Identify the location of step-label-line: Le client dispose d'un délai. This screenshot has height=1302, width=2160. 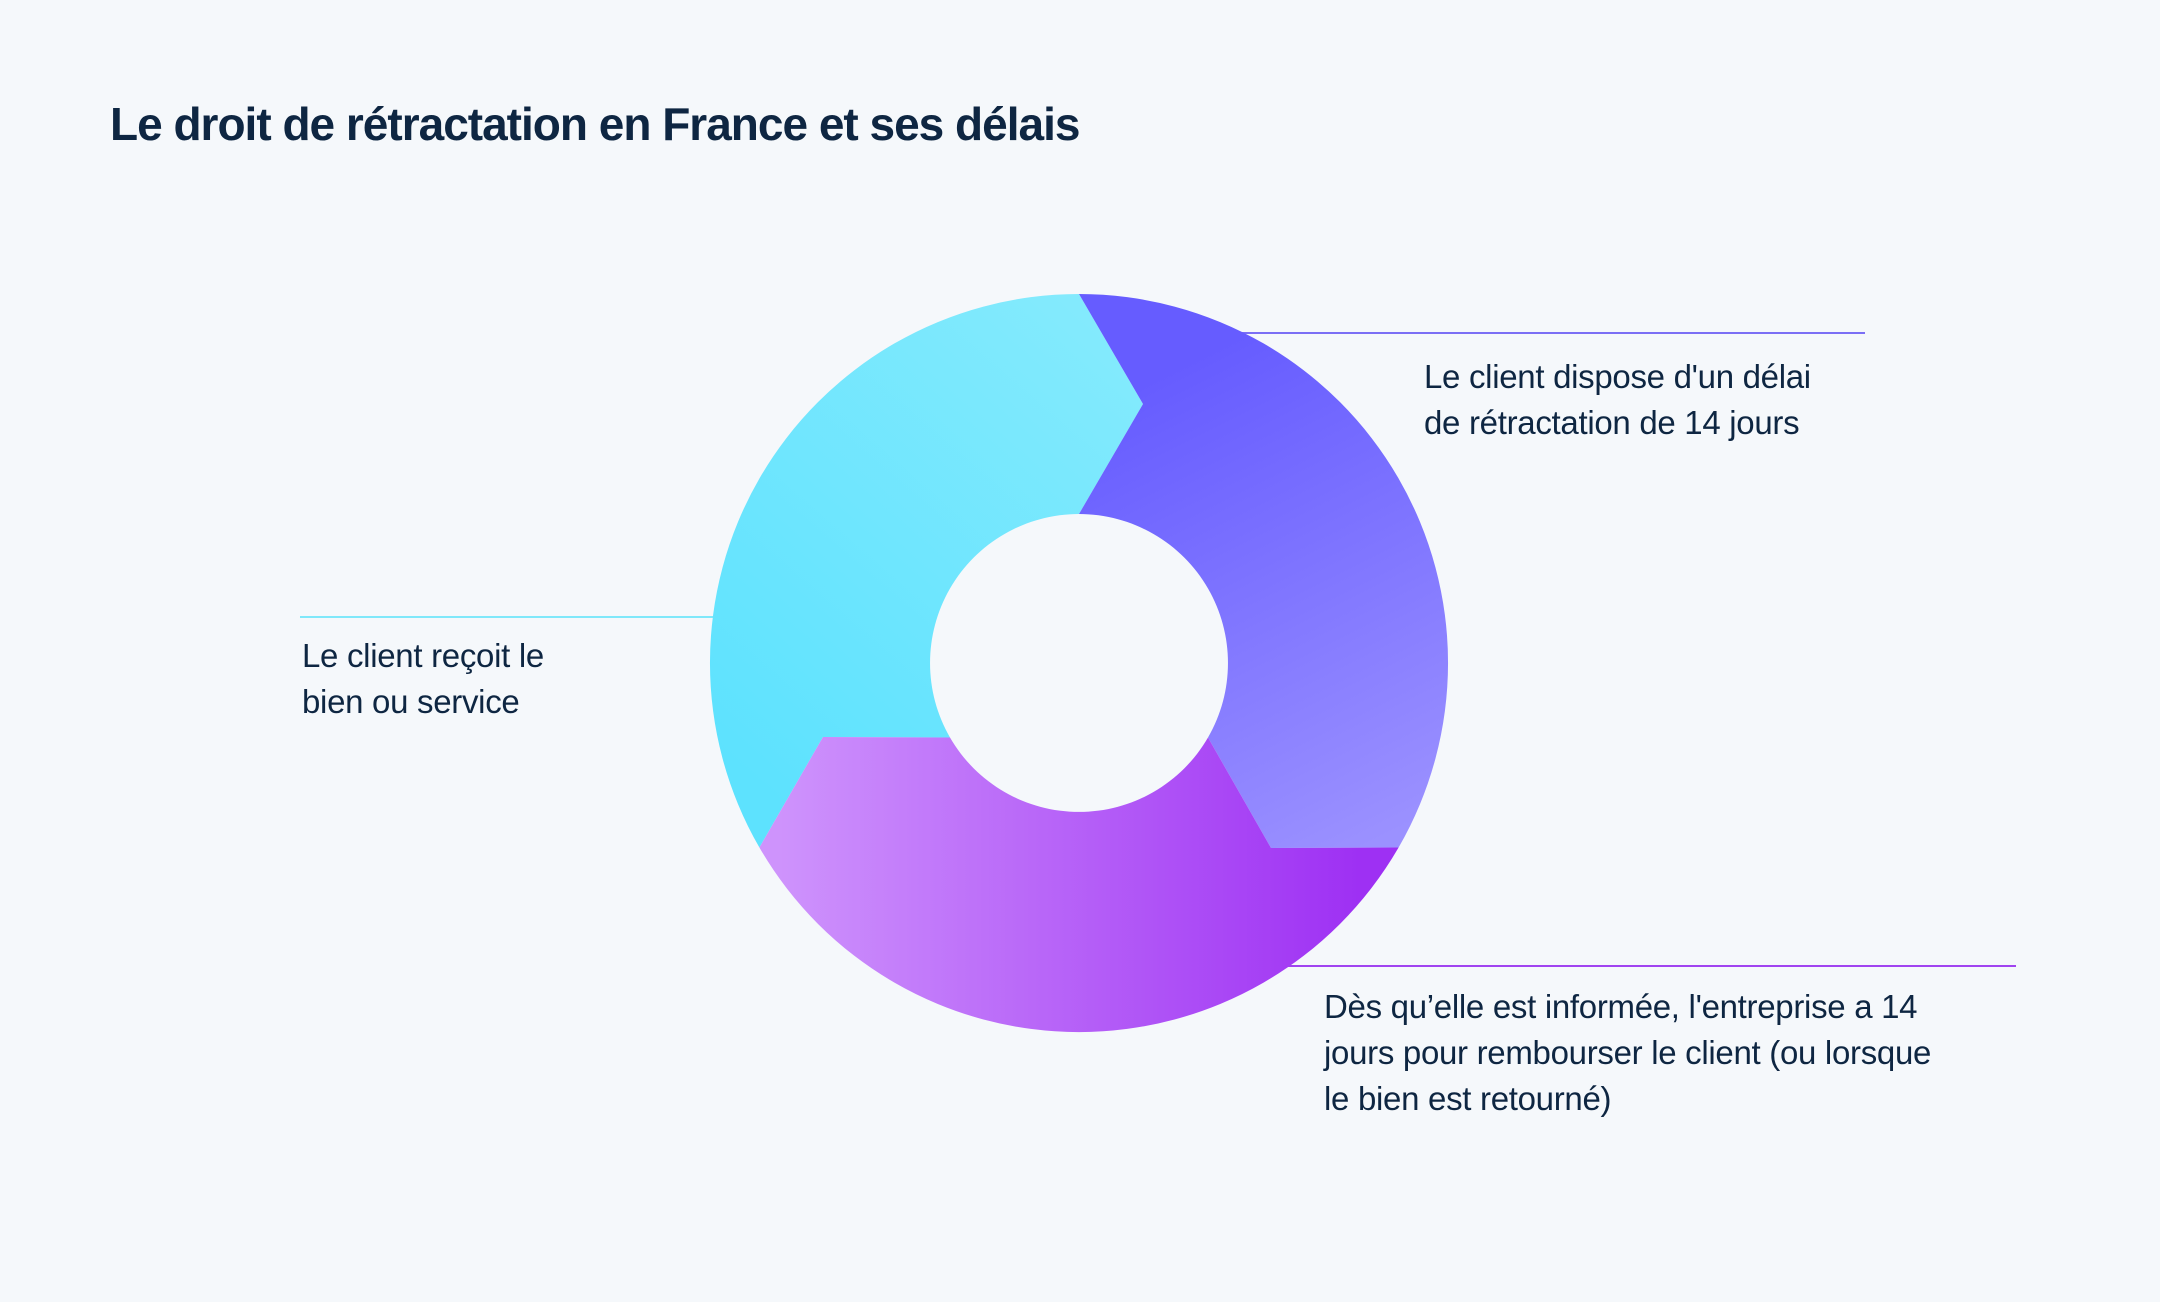
(1617, 376).